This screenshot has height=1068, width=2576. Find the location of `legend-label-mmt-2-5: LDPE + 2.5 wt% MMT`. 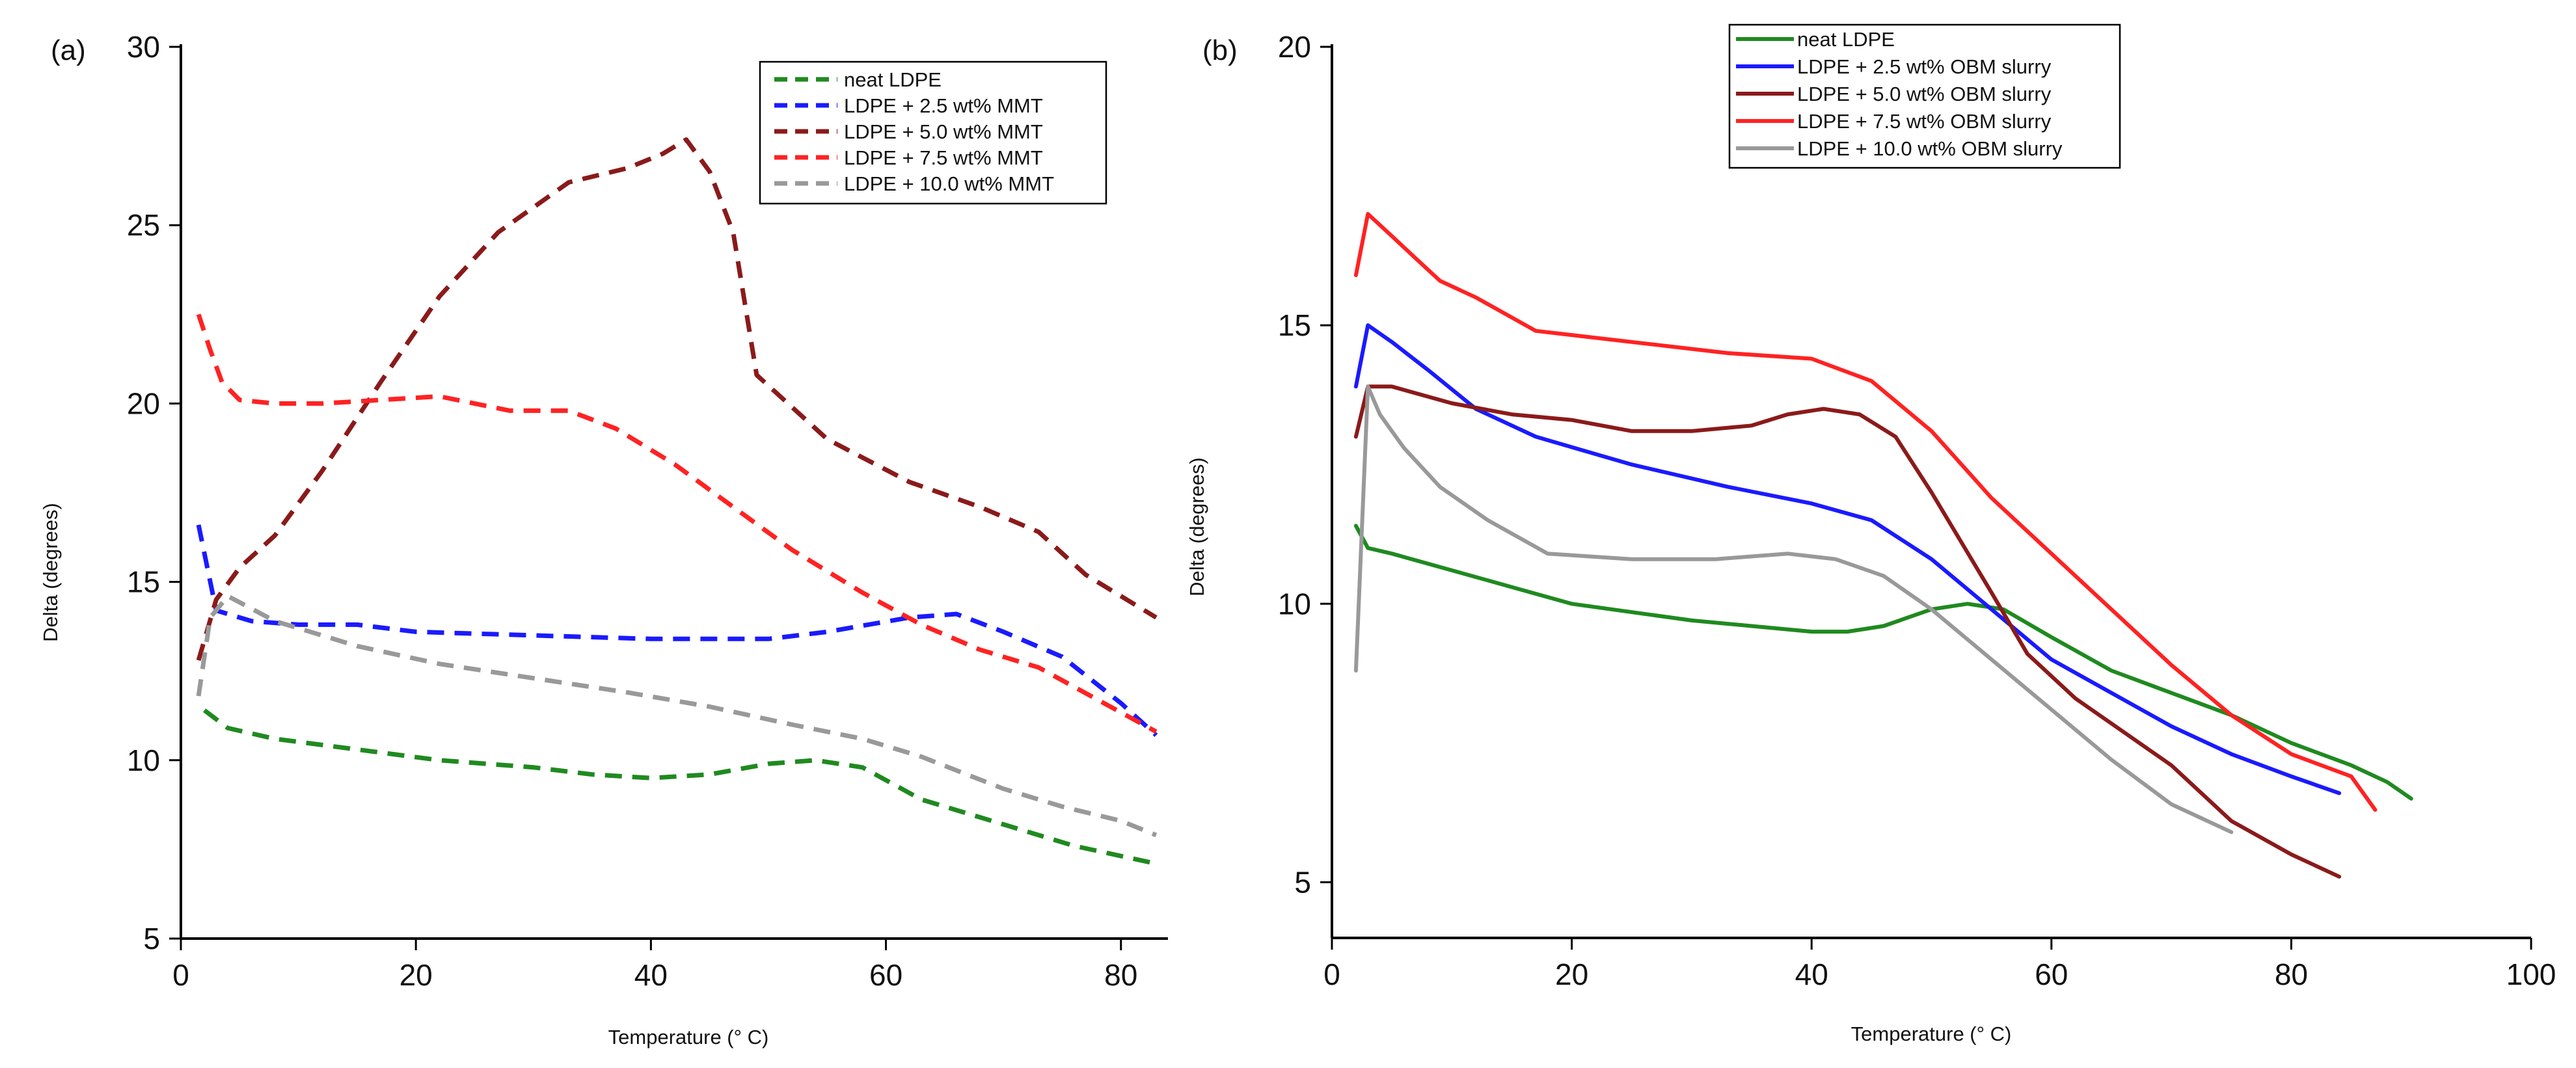

legend-label-mmt-2-5: LDPE + 2.5 wt% MMT is located at coordinates (943, 105).